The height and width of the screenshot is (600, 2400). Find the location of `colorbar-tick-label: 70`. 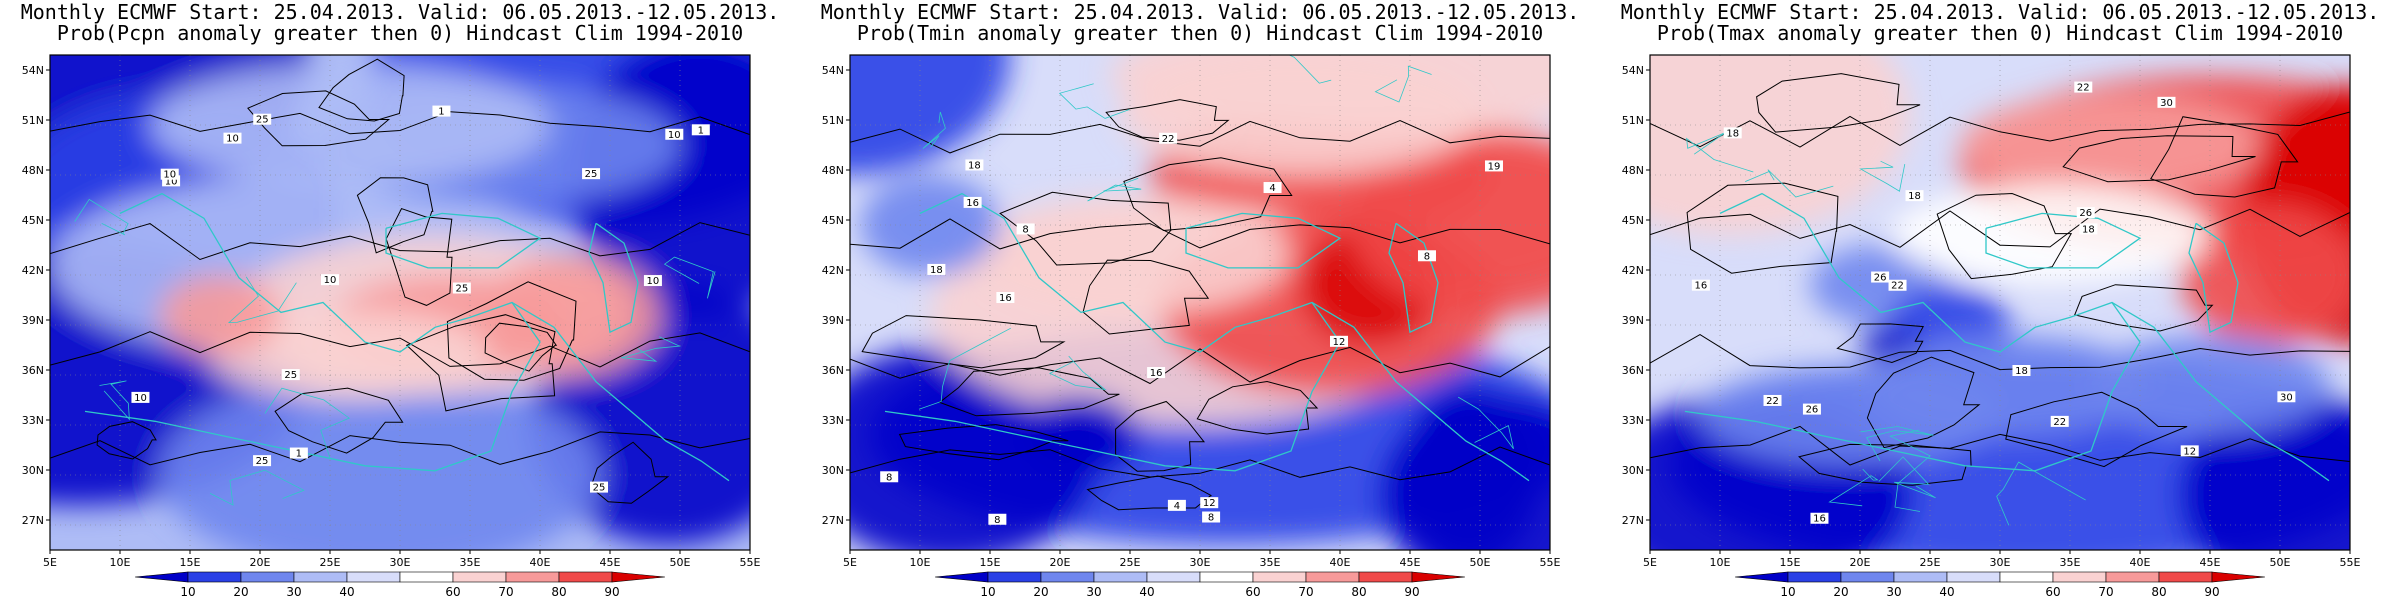

colorbar-tick-label: 70 is located at coordinates (505, 592).